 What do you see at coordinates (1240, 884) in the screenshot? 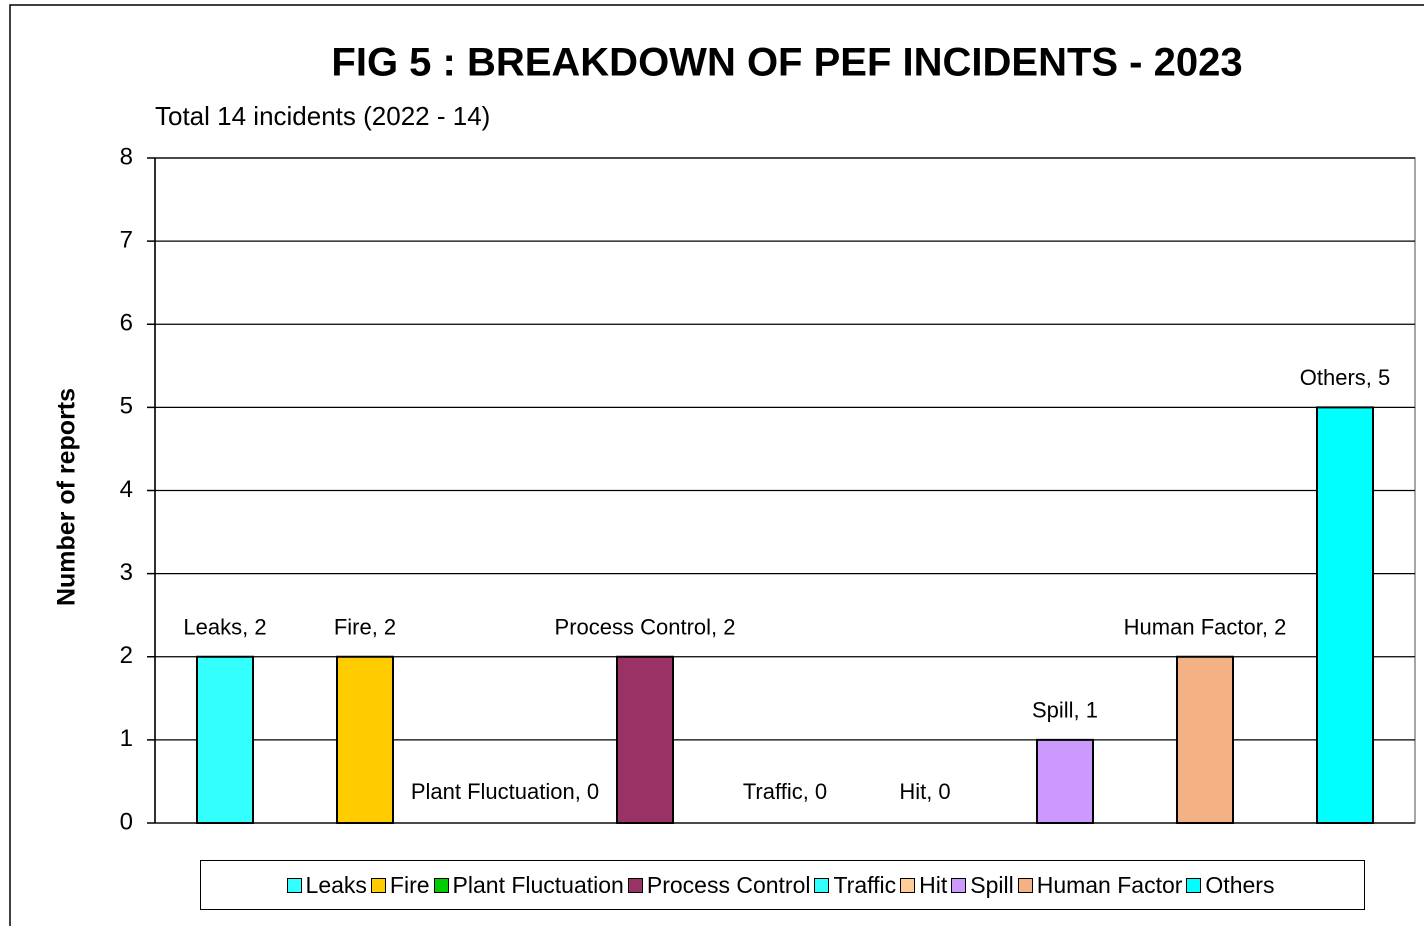
I see `legend-label: Others` at bounding box center [1240, 884].